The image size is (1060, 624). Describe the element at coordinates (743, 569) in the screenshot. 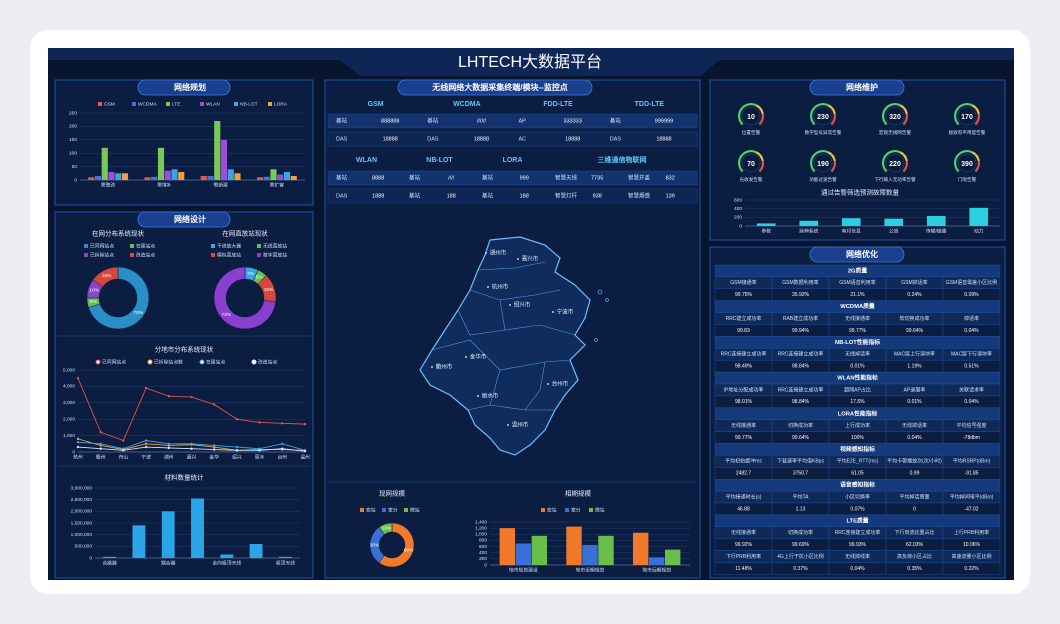

I see `table-value: 11.48%` at that location.